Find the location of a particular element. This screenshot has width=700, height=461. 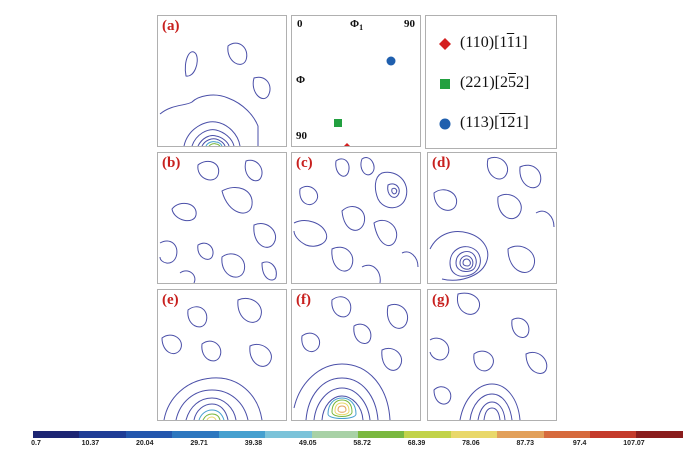

legend-box: (110)[111] (221)[252] (113)[121] is located at coordinates (491, 82).